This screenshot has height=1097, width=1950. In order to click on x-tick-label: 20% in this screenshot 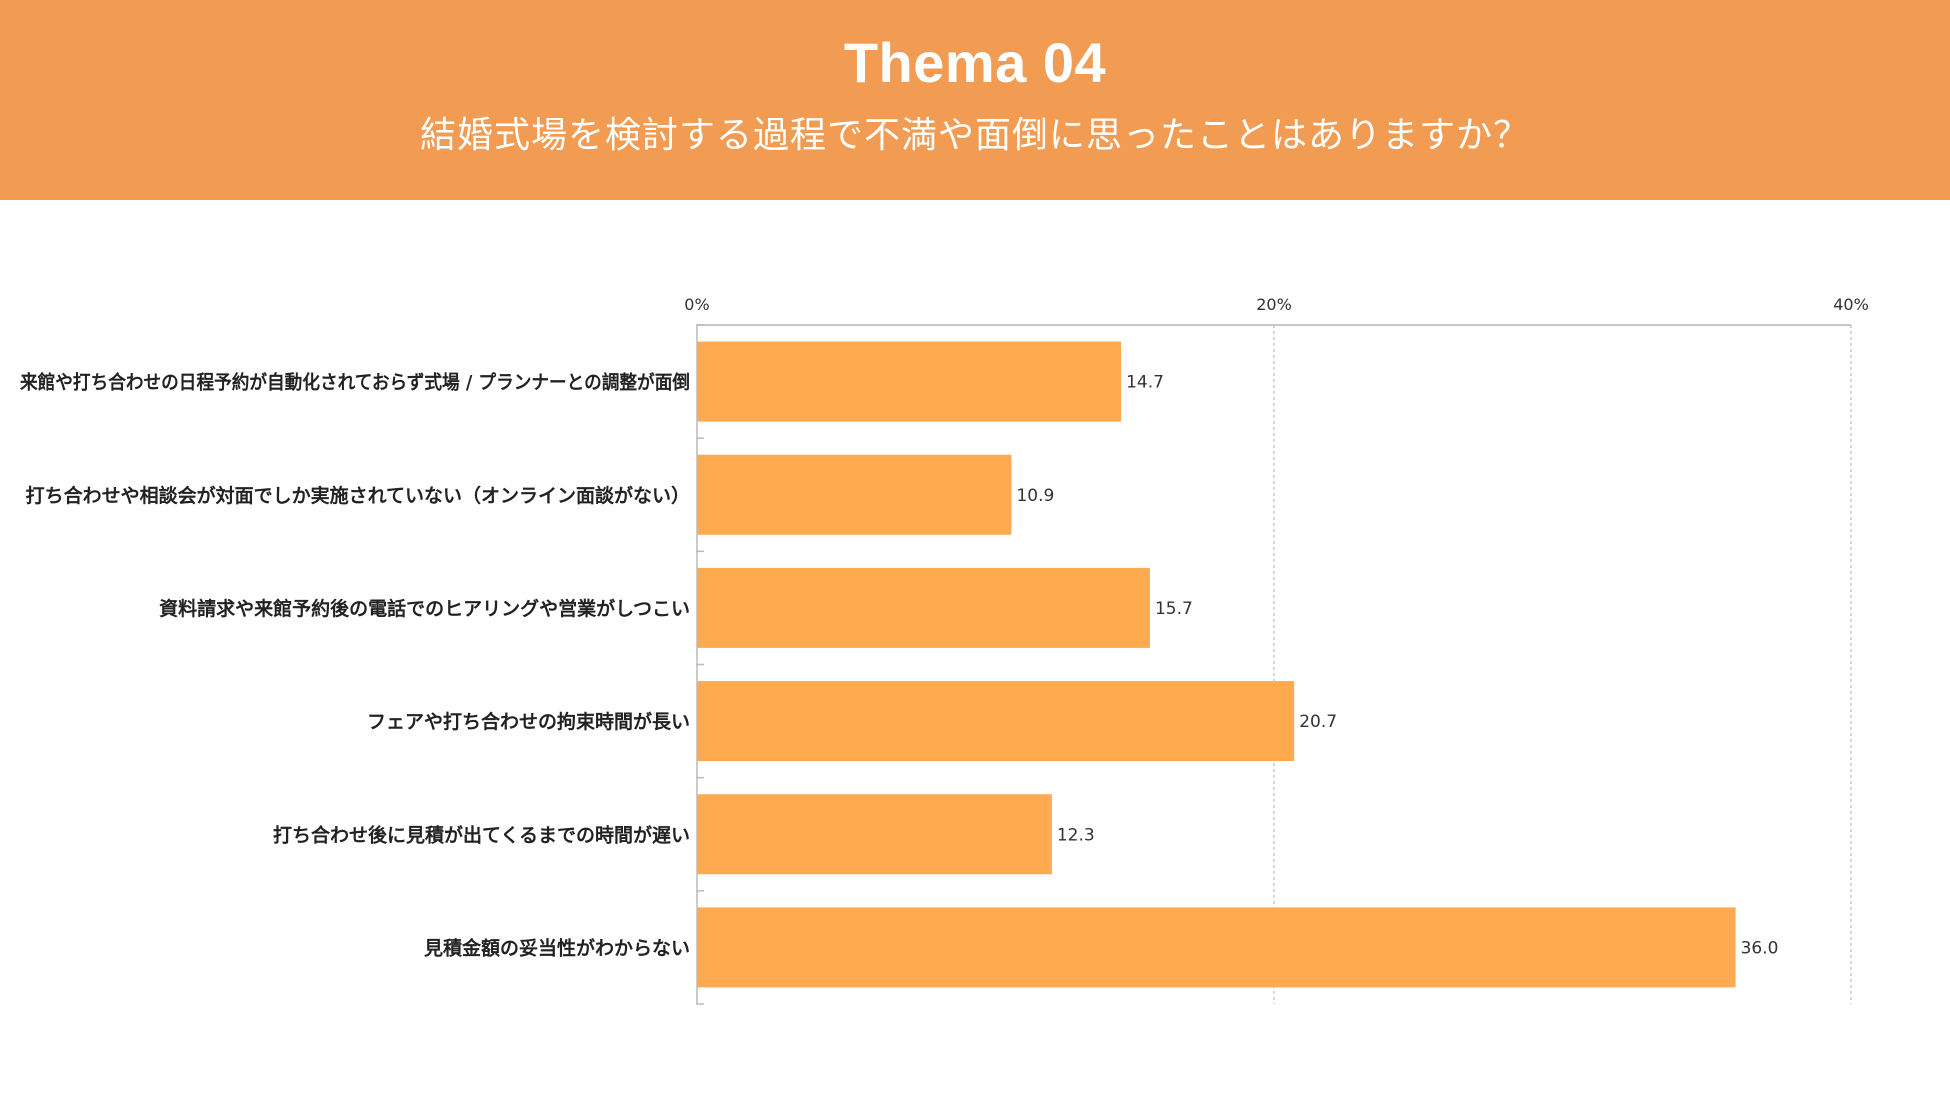, I will do `click(1274, 304)`.